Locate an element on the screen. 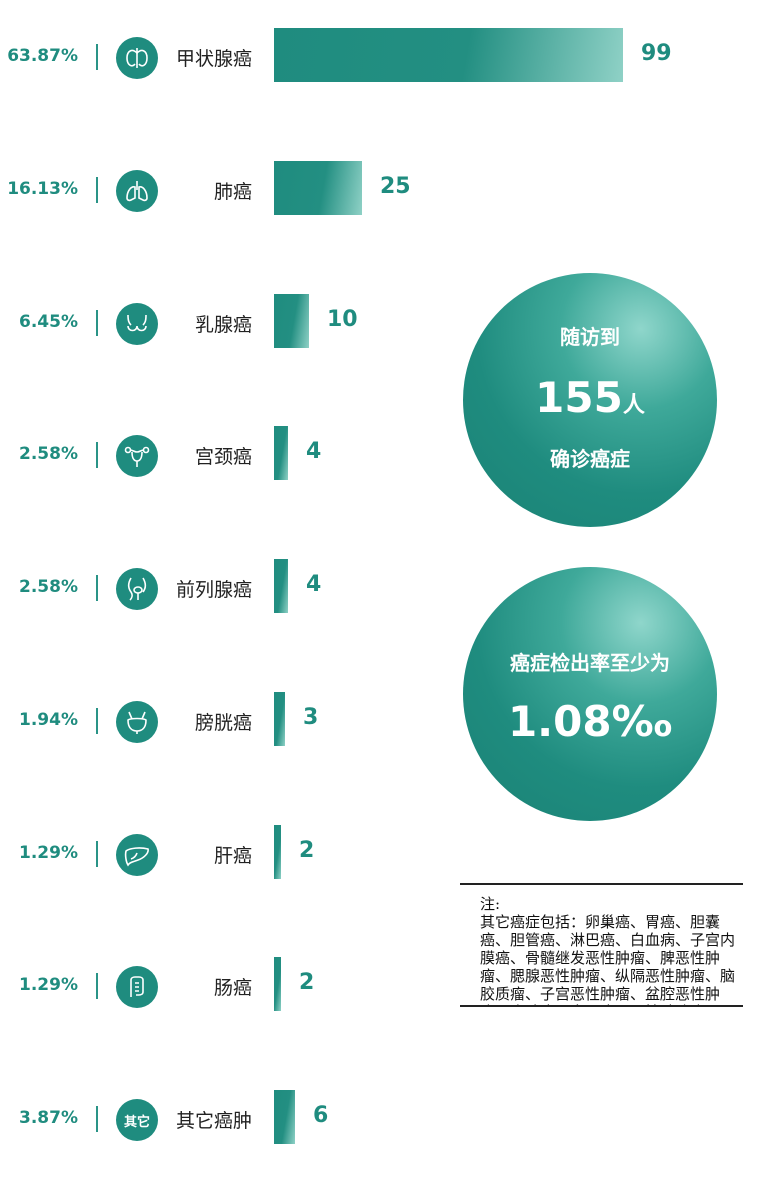  rate-label: 癌症检出率至少为 is located at coordinates (590, 663).